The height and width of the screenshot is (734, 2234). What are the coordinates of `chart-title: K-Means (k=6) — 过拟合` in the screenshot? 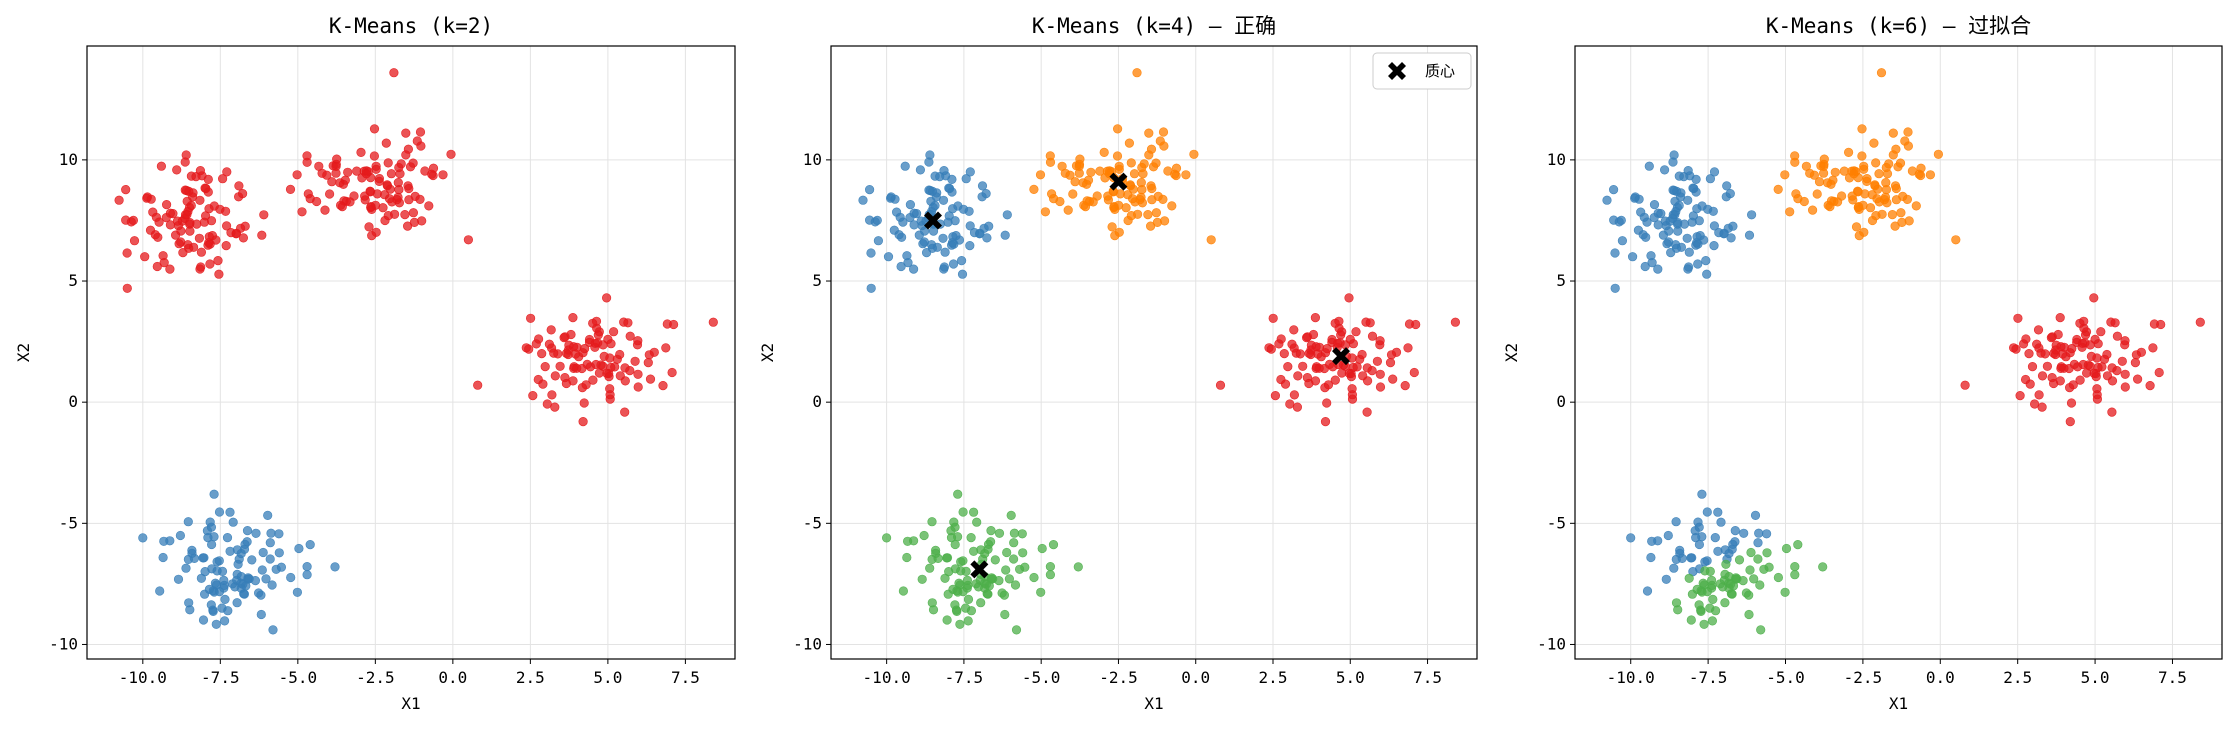 It's located at (1898, 26).